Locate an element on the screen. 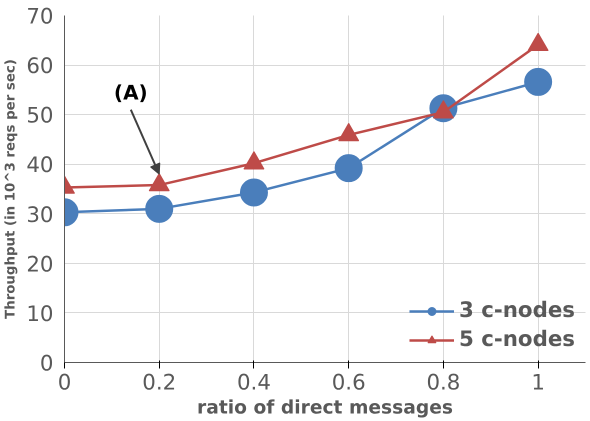 Image resolution: width=590 pixels, height=421 pixels. x-tick-label: 0.2 is located at coordinates (159, 383).